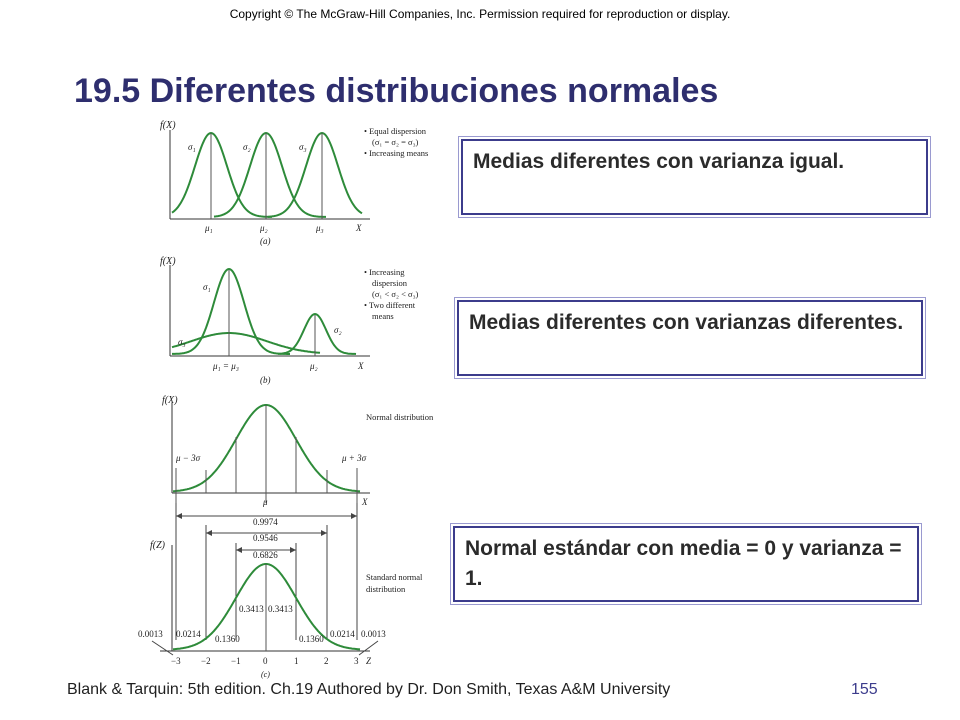 Image resolution: width=960 pixels, height=720 pixels. I want to click on panel-c-mu-label: μ, so click(265, 502).